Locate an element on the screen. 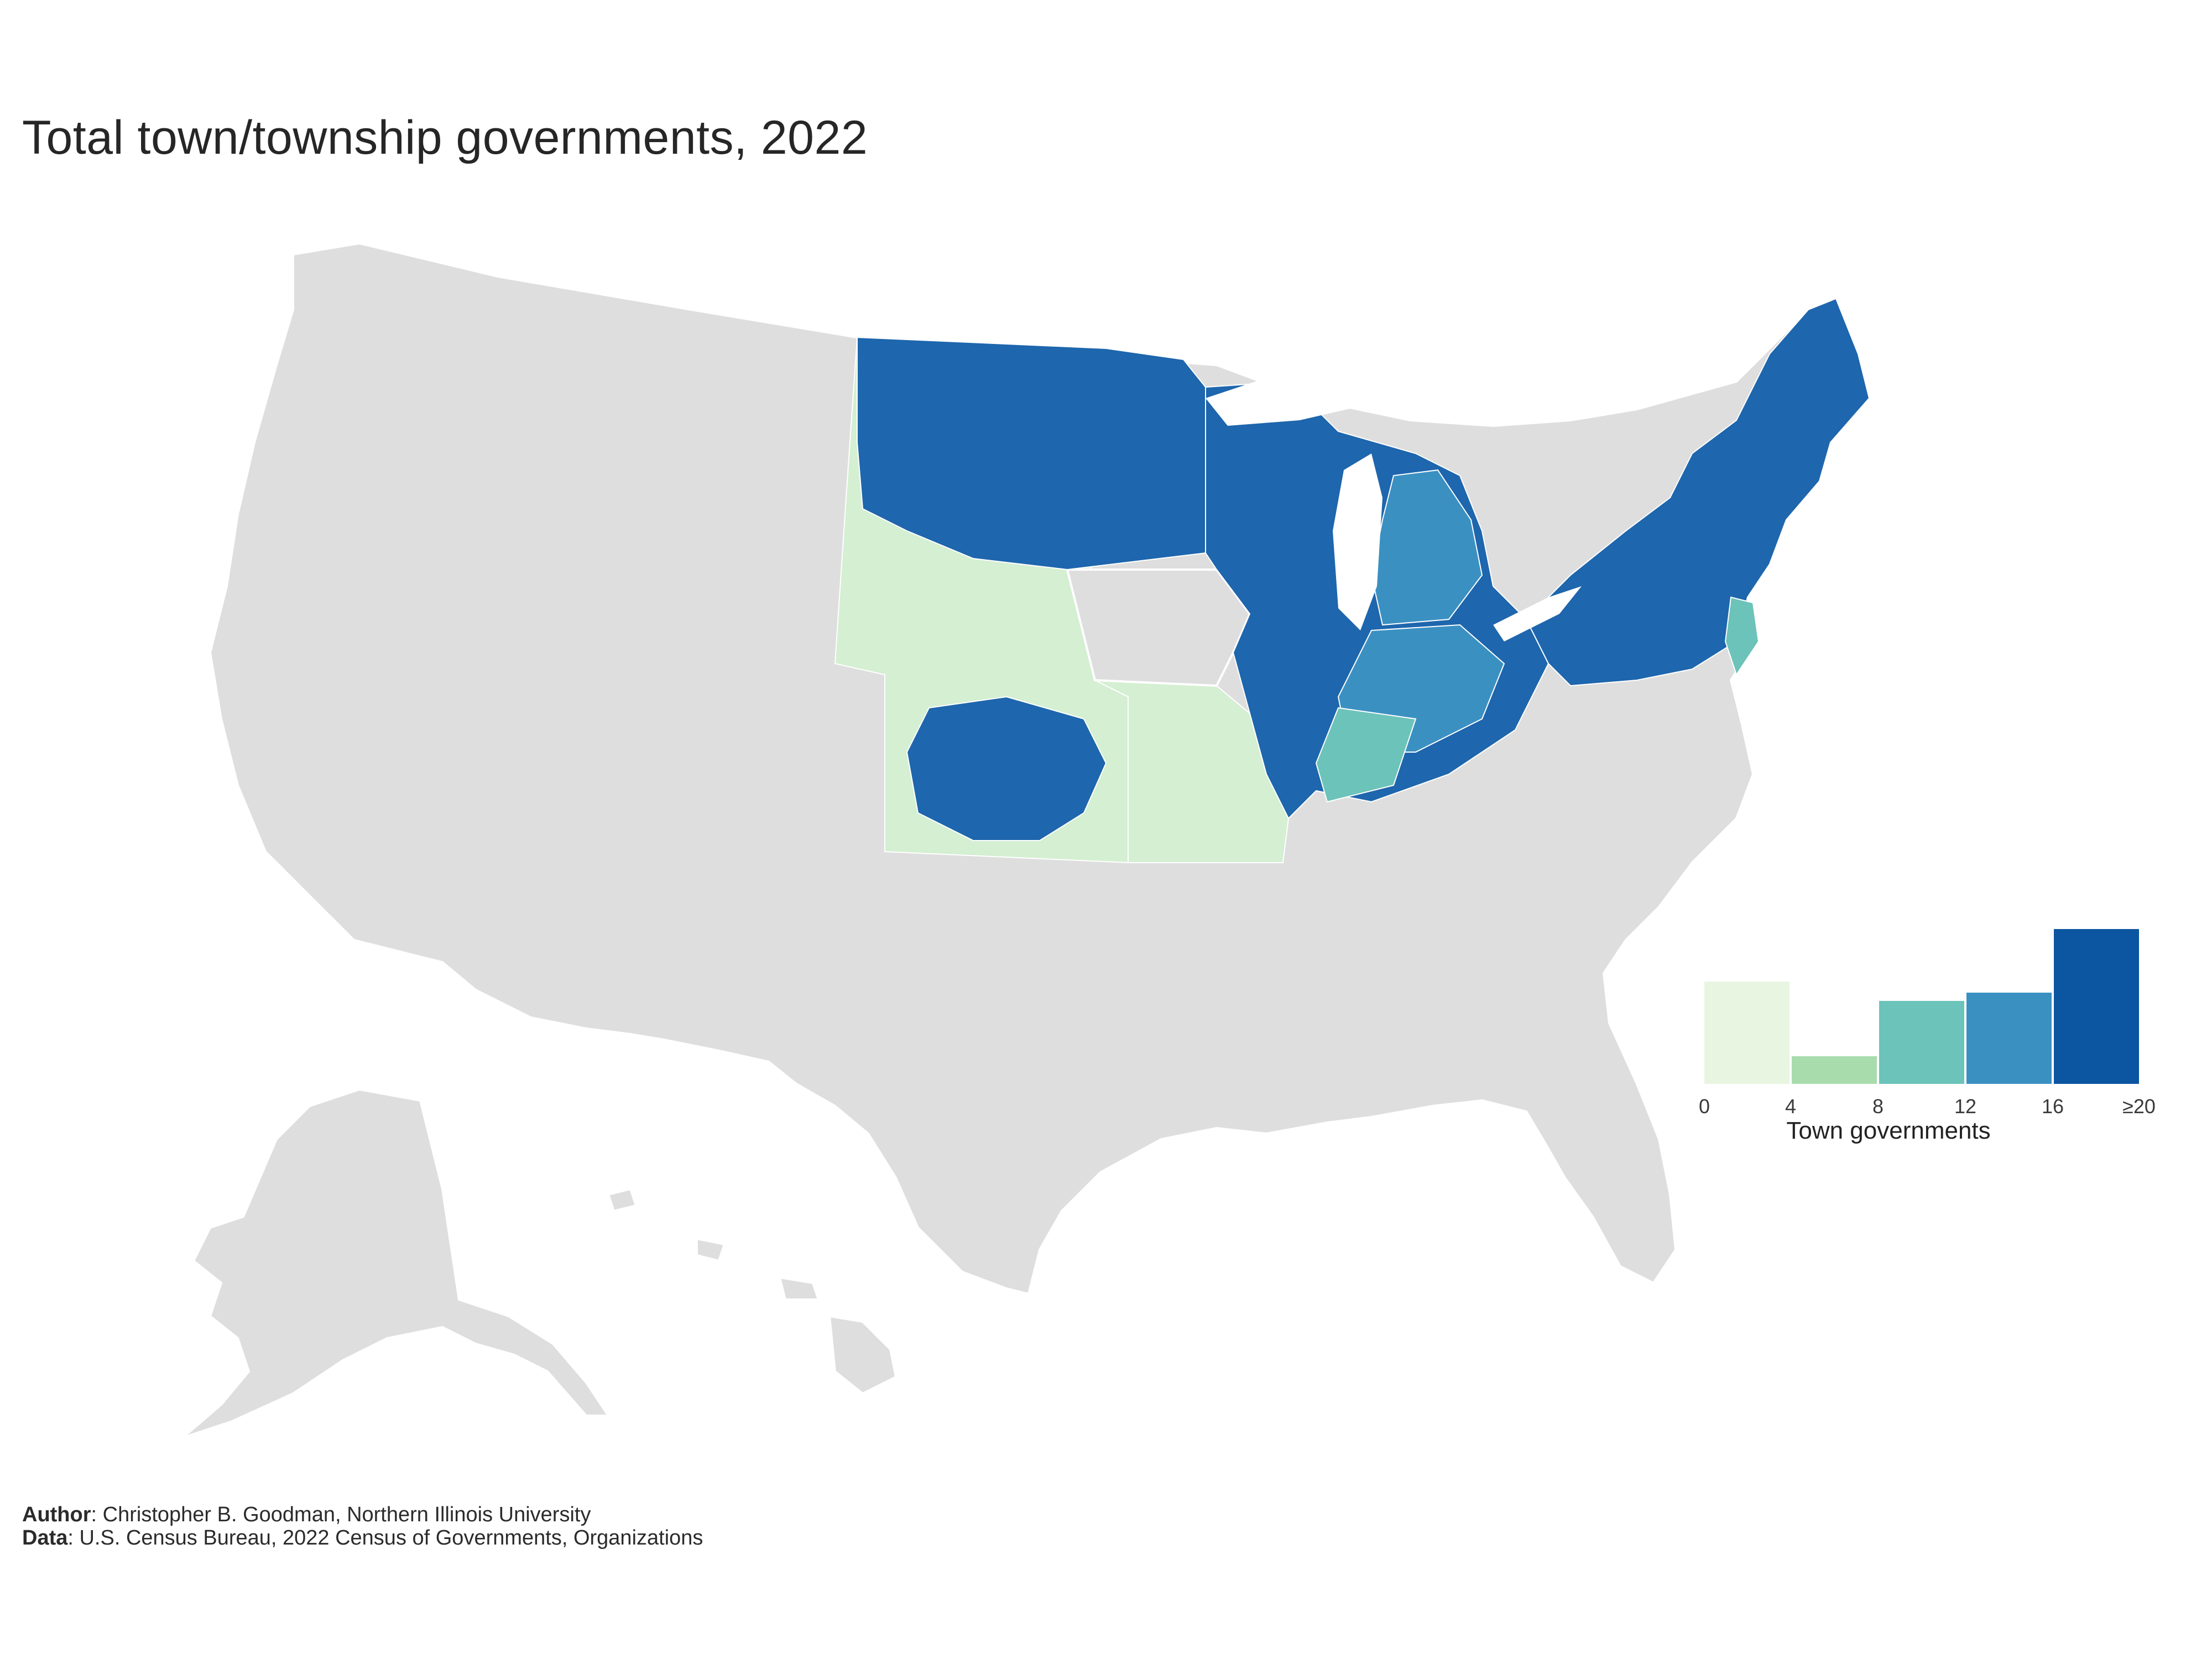 Image resolution: width=2212 pixels, height=1659 pixels. legend-tick-0: 0 is located at coordinates (1704, 1107).